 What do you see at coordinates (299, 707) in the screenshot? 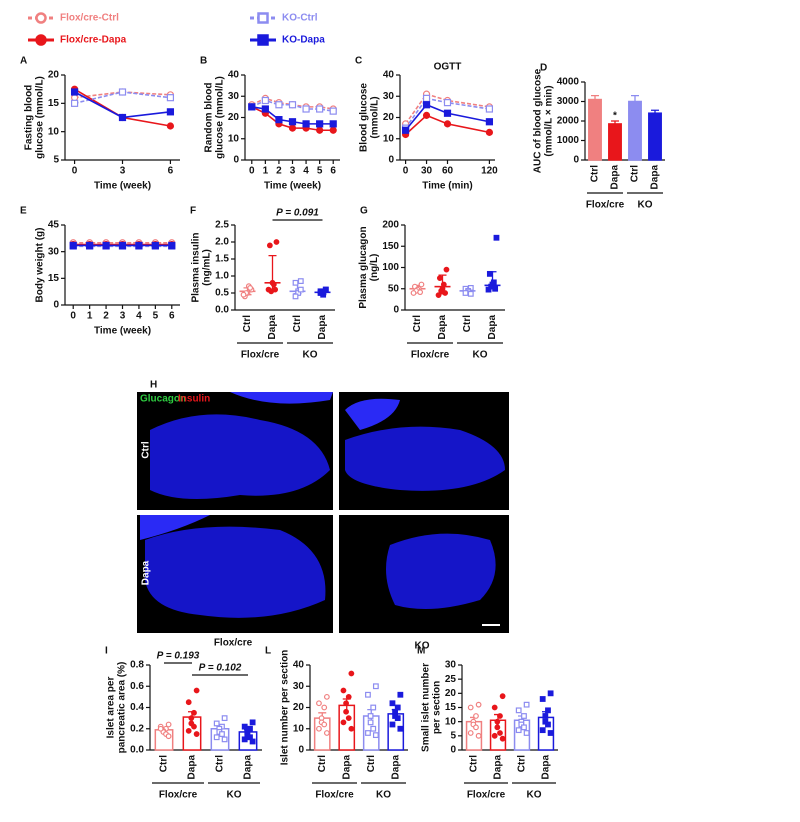
I see `y-tick-label: 20` at bounding box center [299, 707].